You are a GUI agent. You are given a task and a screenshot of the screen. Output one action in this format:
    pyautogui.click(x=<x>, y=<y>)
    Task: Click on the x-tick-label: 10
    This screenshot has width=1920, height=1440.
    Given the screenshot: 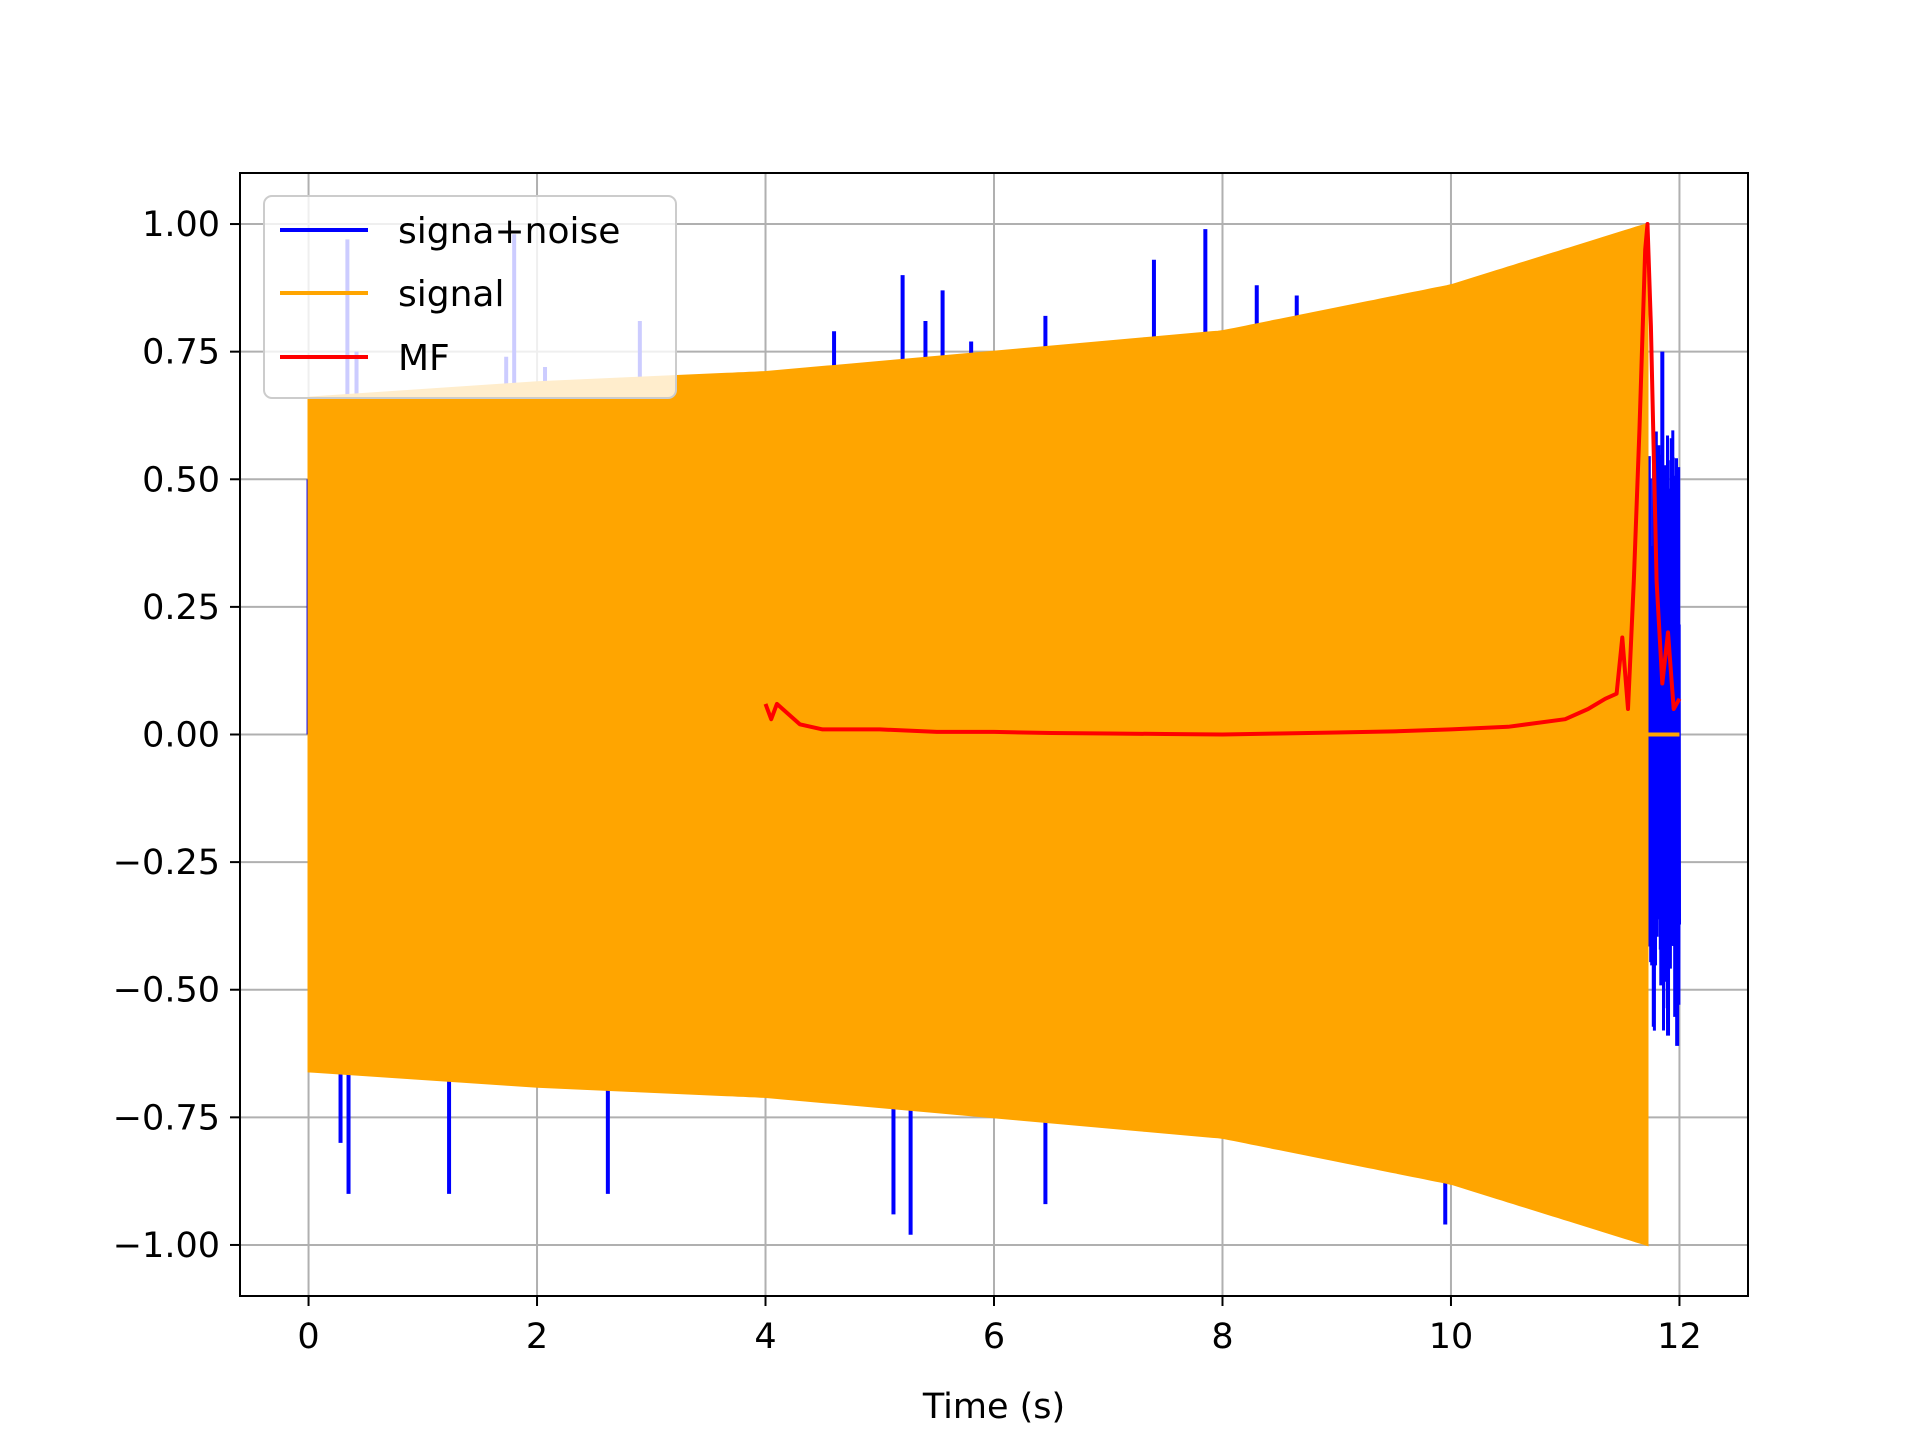 What is the action you would take?
    pyautogui.click(x=1451, y=1337)
    